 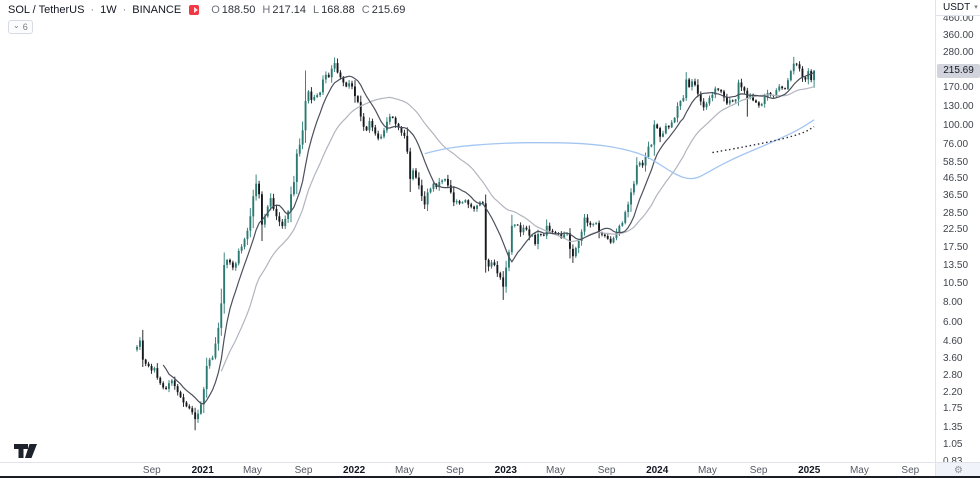 What do you see at coordinates (958, 107) in the screenshot?
I see `price-tick: 130.00` at bounding box center [958, 107].